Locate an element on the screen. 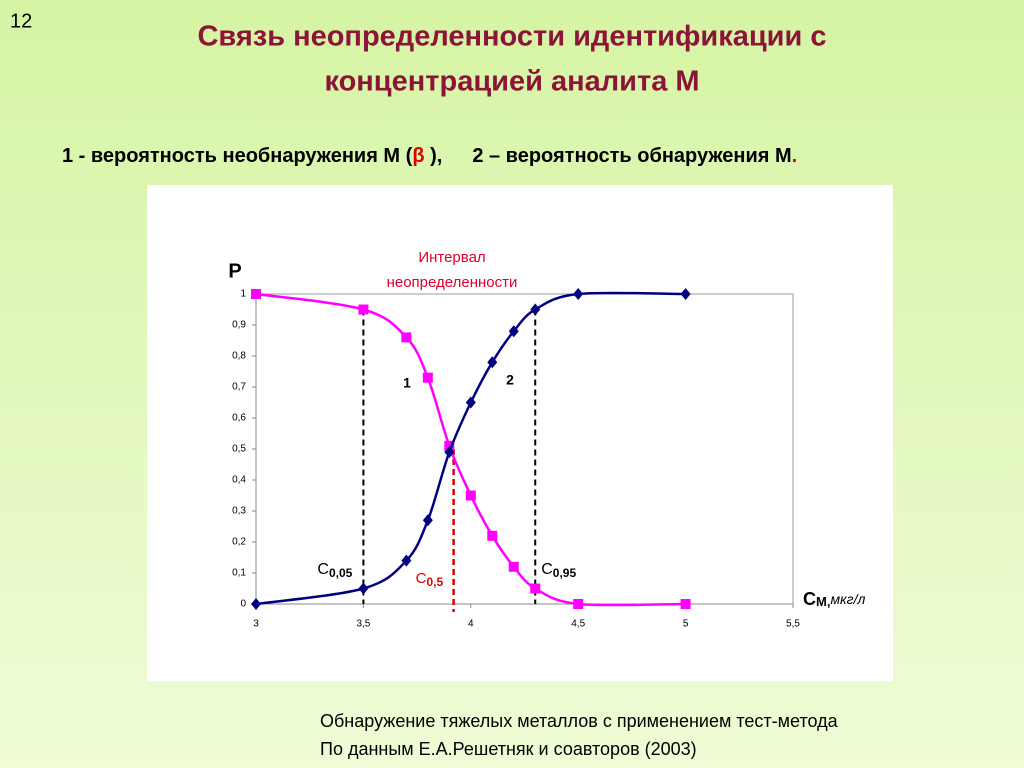 The height and width of the screenshot is (768, 1024). y-tick-label: 0,4 is located at coordinates (239, 480).